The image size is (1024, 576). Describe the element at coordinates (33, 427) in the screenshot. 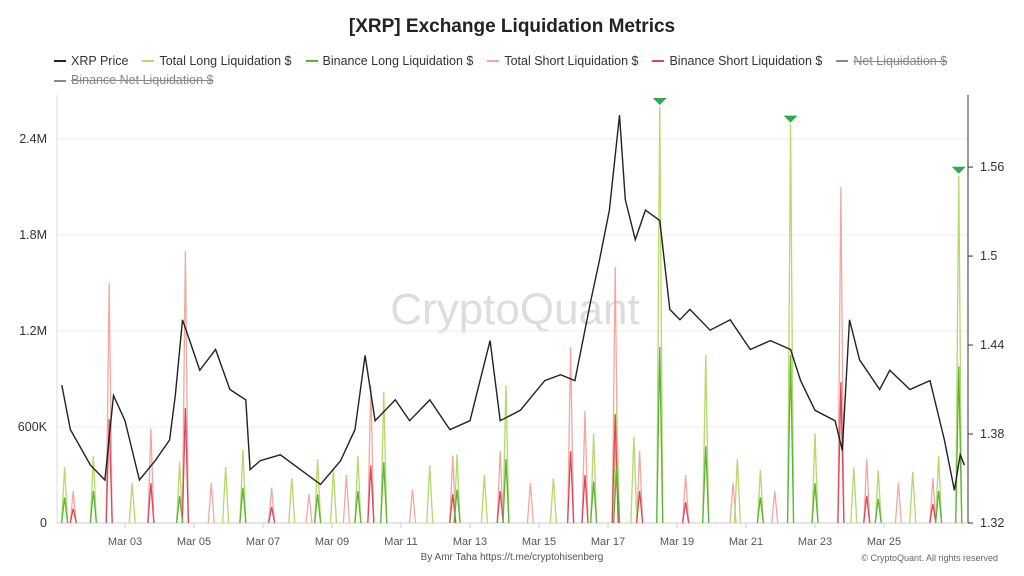

I see `left-tick-label: 600K` at that location.